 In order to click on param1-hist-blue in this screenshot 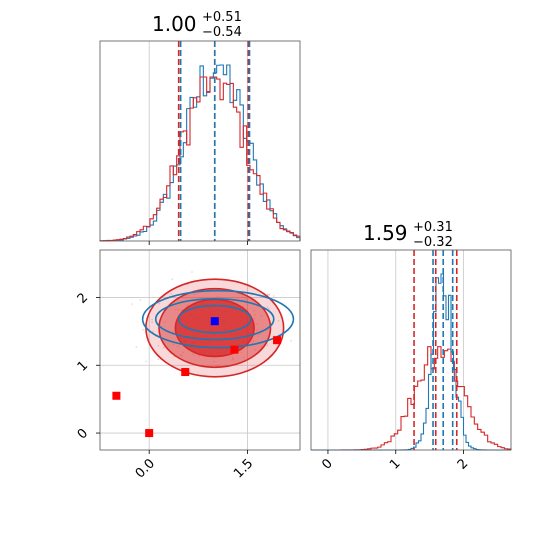, I will do `click(411, 362)`.